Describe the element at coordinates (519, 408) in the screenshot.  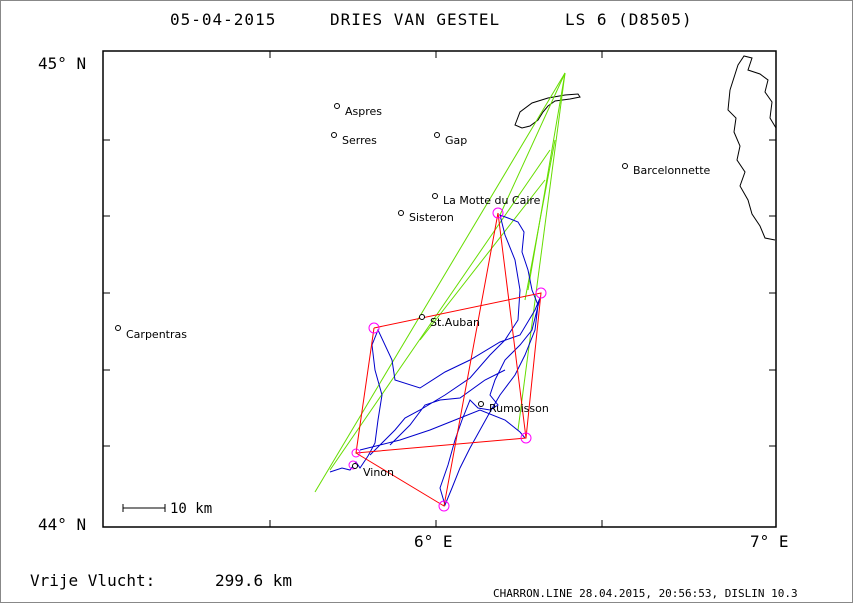
I see `place-rumoisson: Rumoisson` at that location.